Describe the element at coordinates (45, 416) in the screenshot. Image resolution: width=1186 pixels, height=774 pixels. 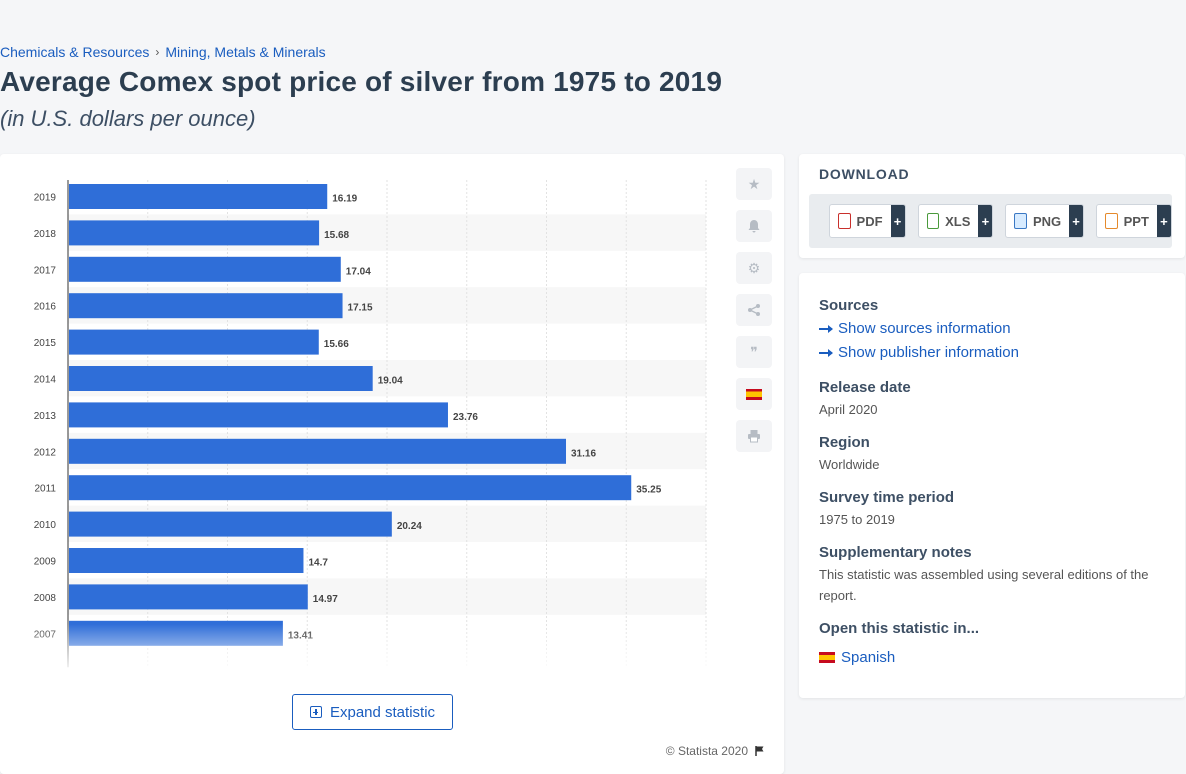
I see `y-tick-label: 2013` at that location.